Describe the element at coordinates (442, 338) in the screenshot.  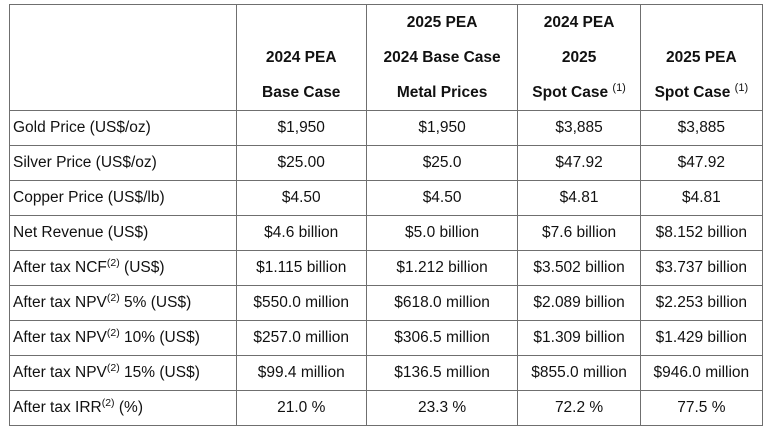
I see `table-cell: $306.5 million` at that location.